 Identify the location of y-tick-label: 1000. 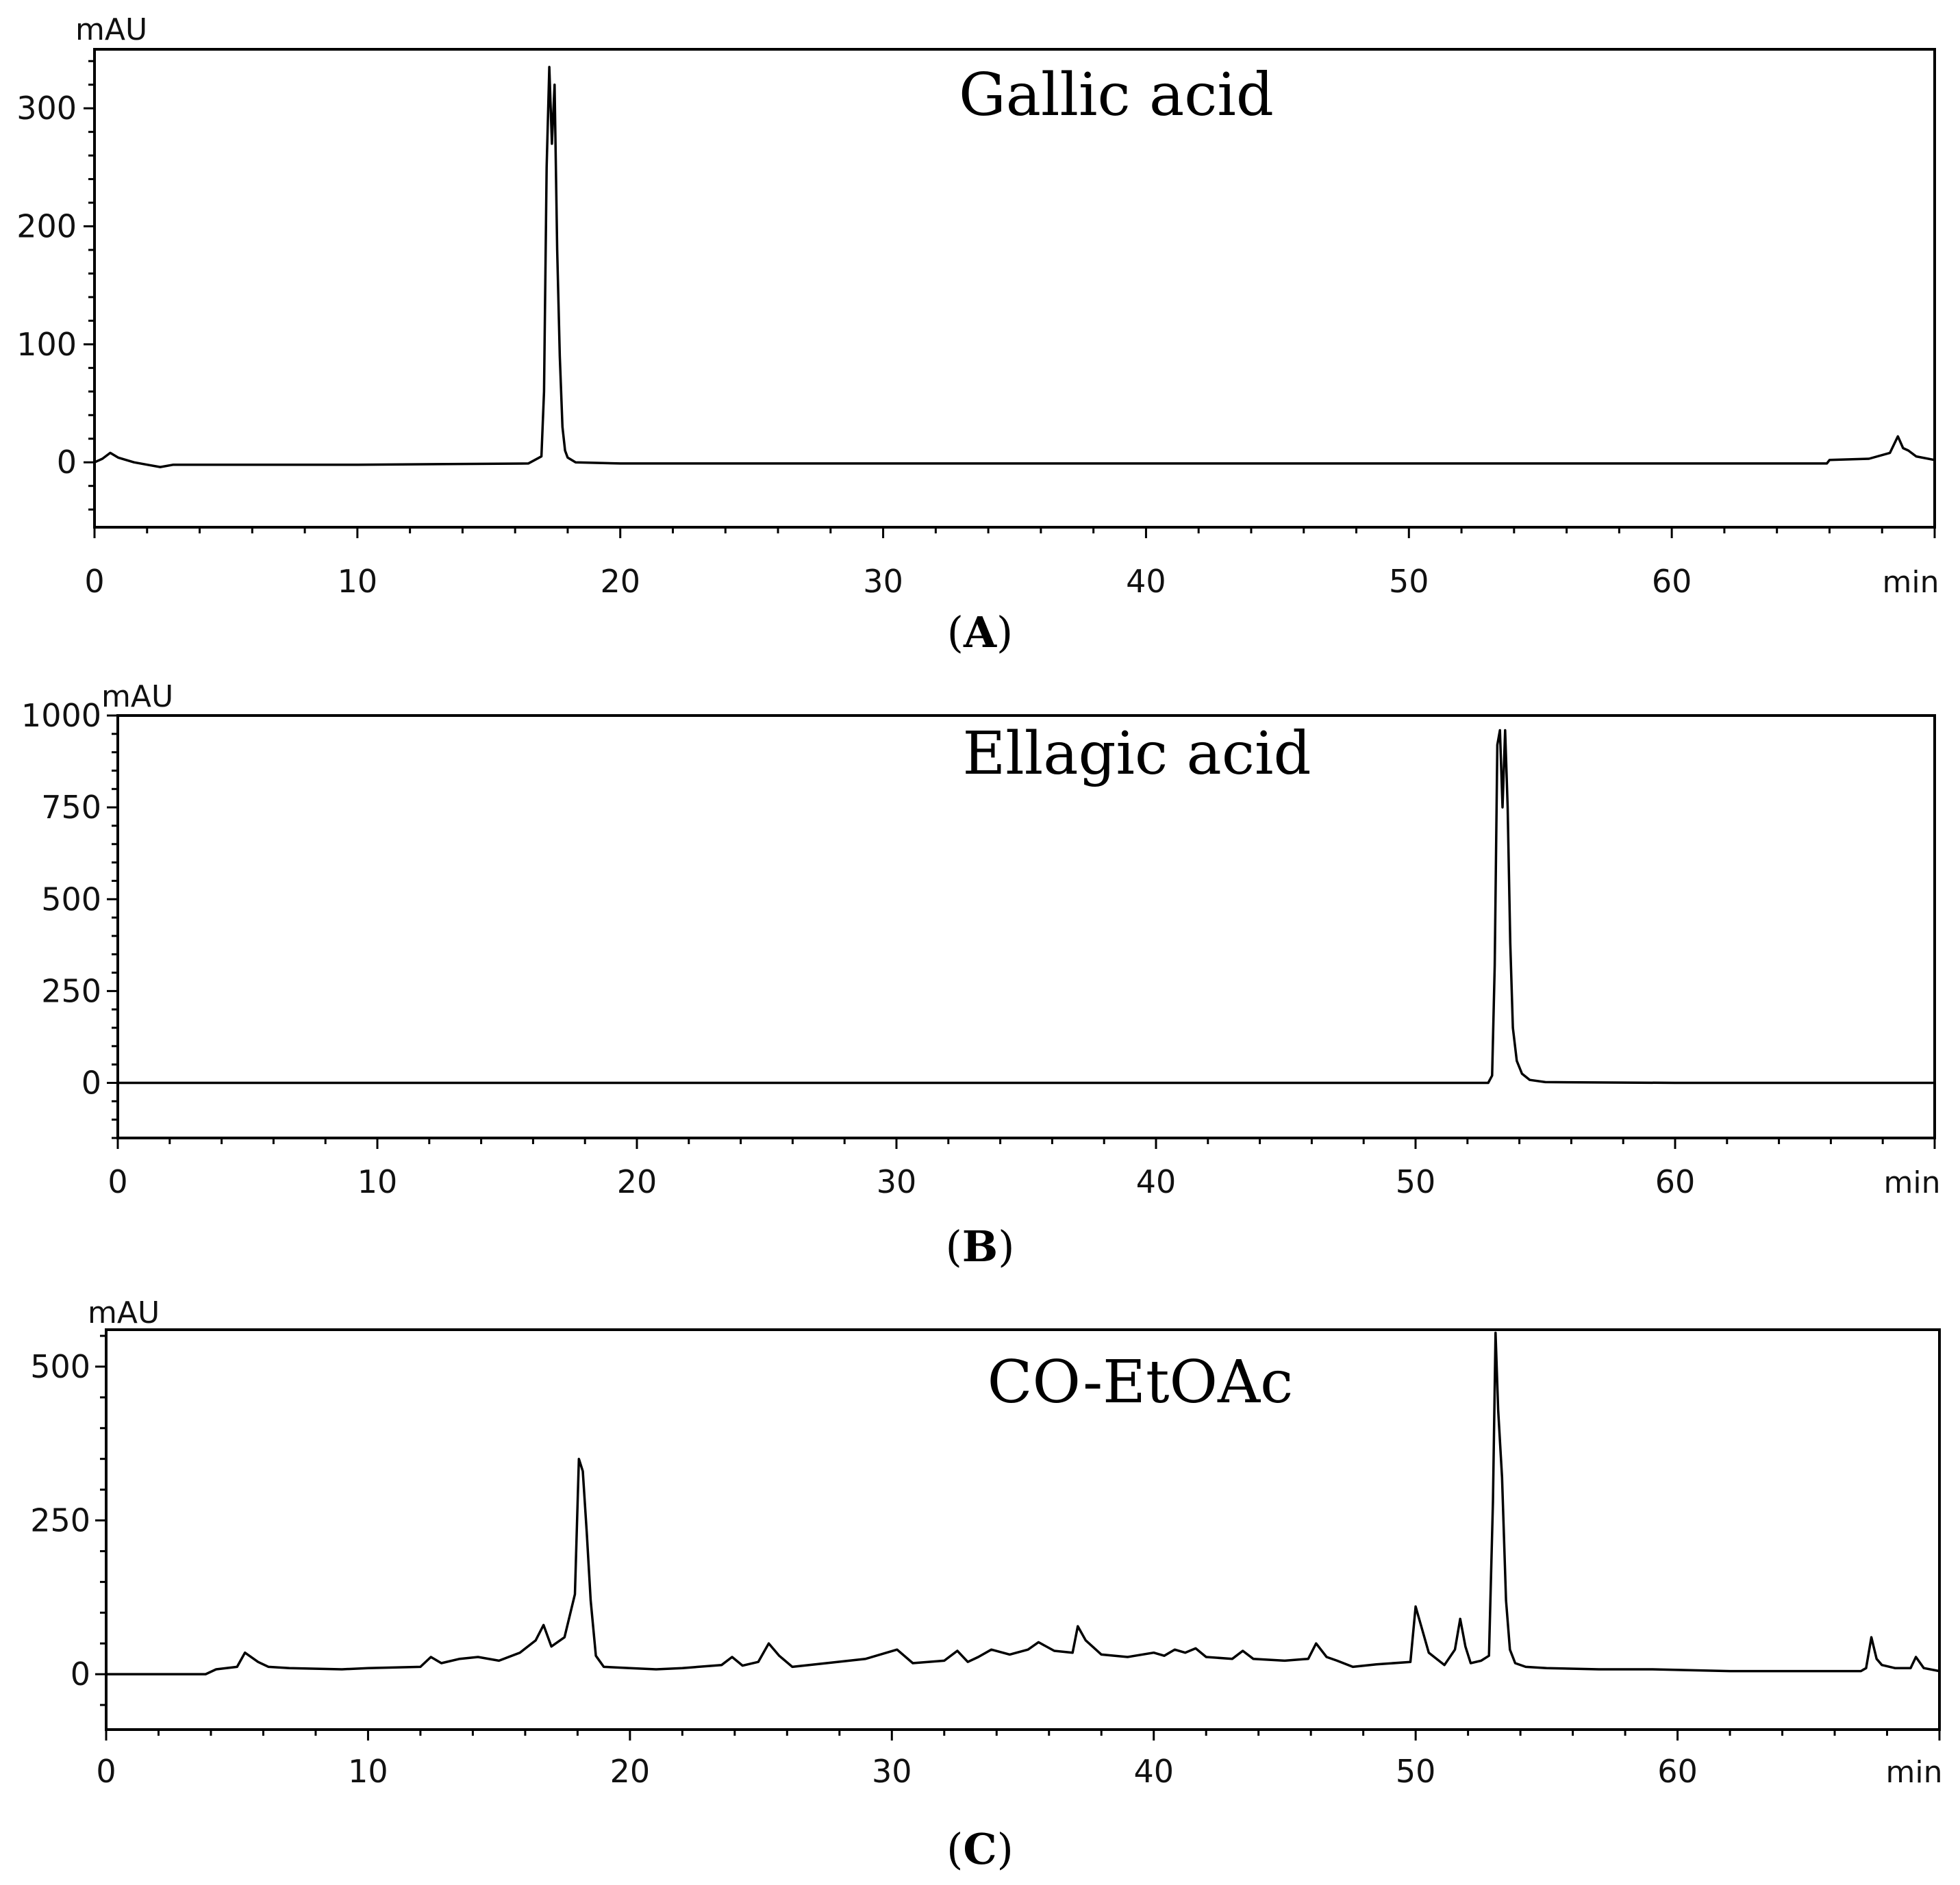
(61, 715).